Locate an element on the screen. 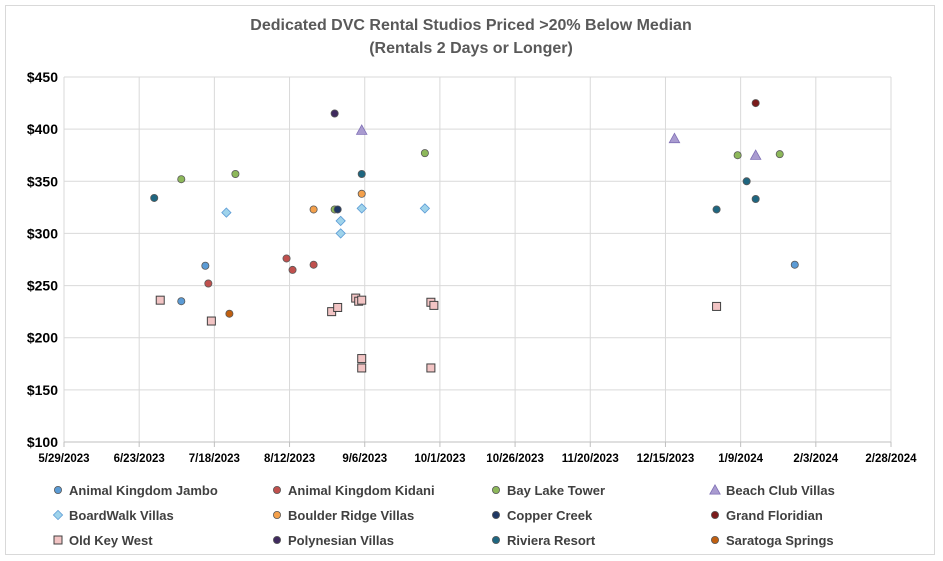 This screenshot has height=561, width=943. legend-label-copper-creek: Copper Creek is located at coordinates (550, 515).